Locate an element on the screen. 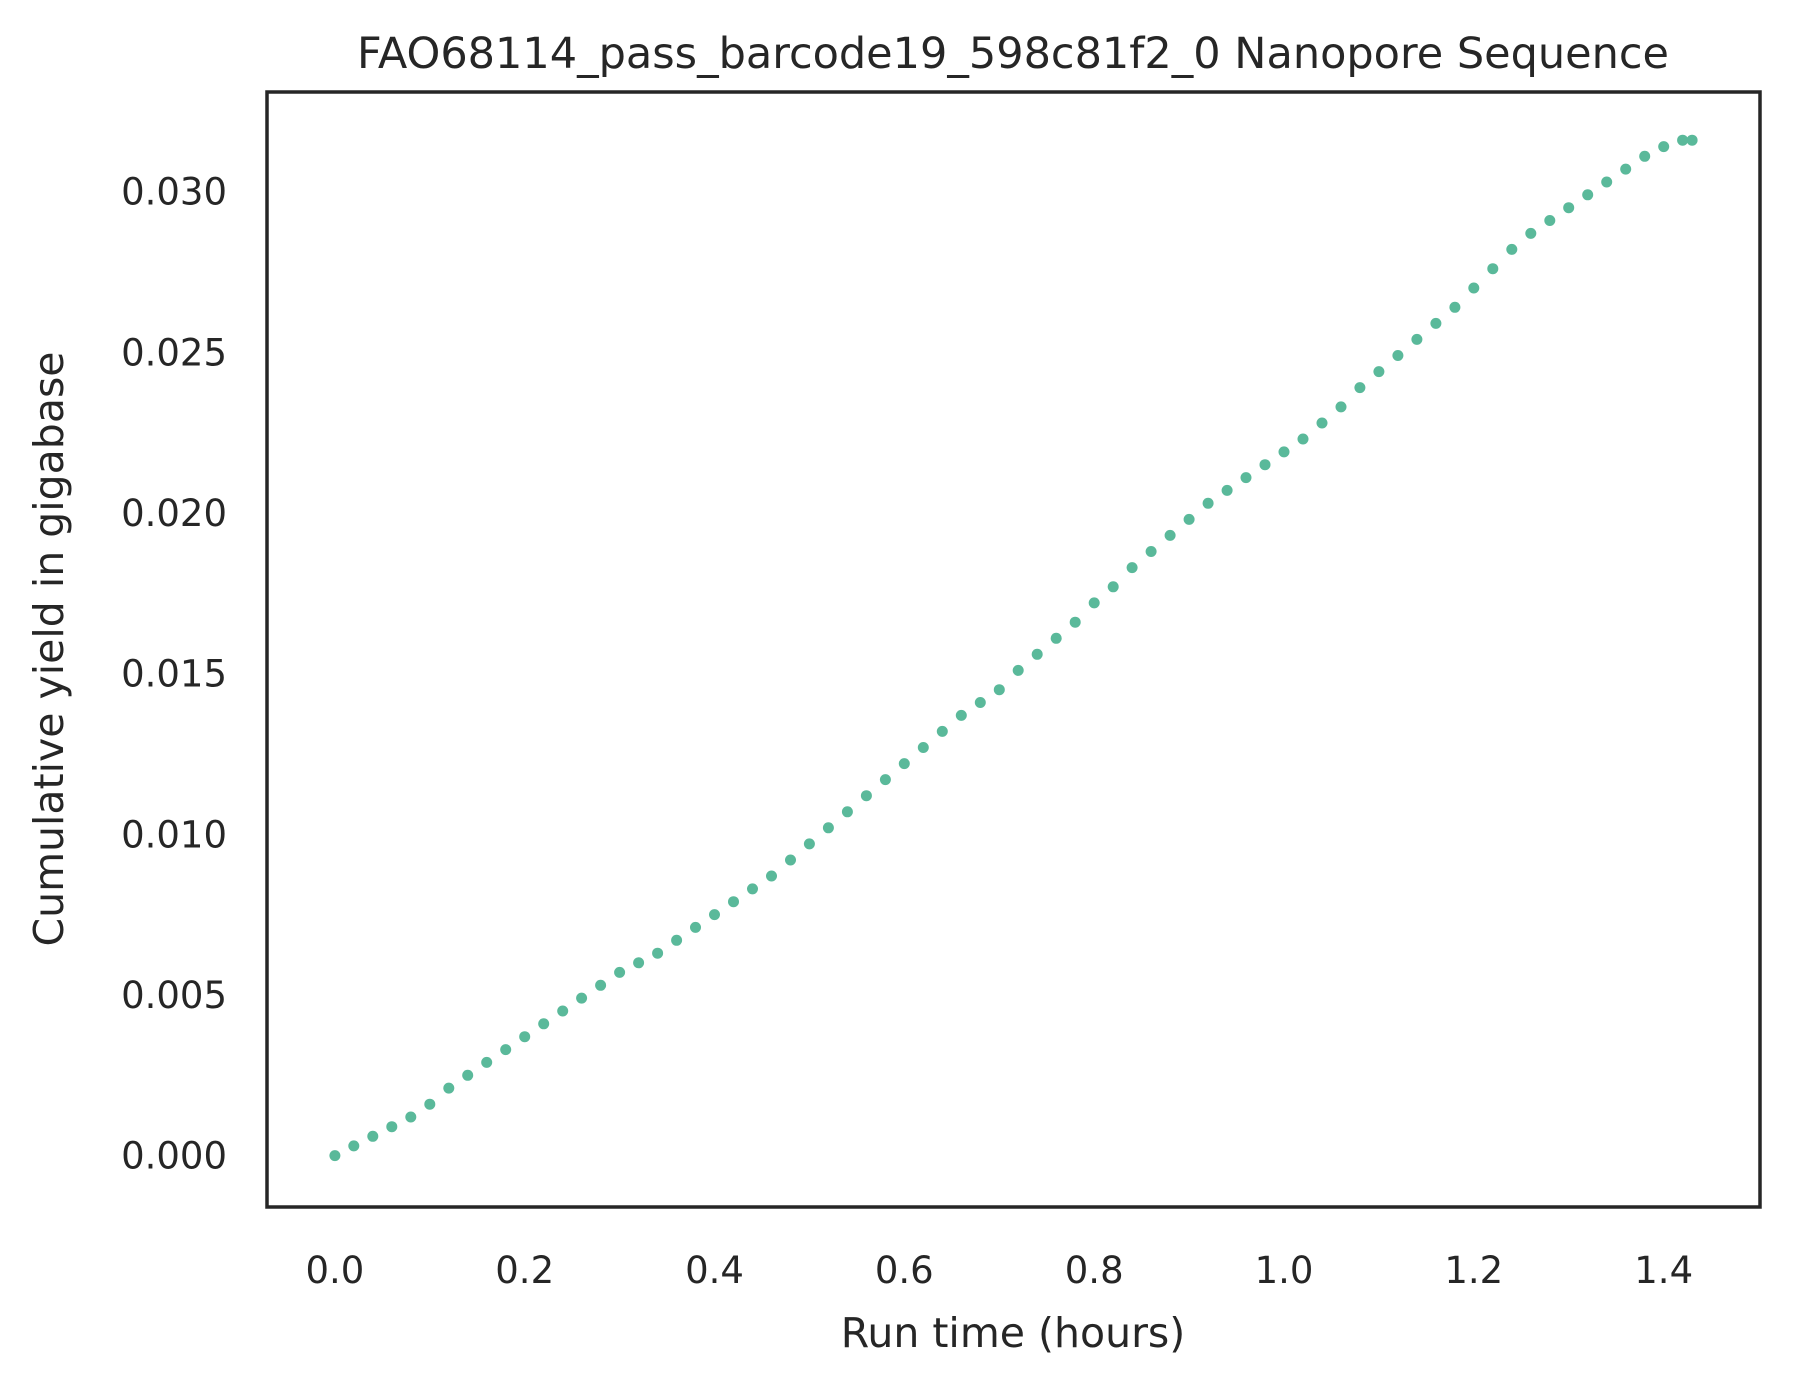  y-tick-label: 0.030 is located at coordinates (174, 192).